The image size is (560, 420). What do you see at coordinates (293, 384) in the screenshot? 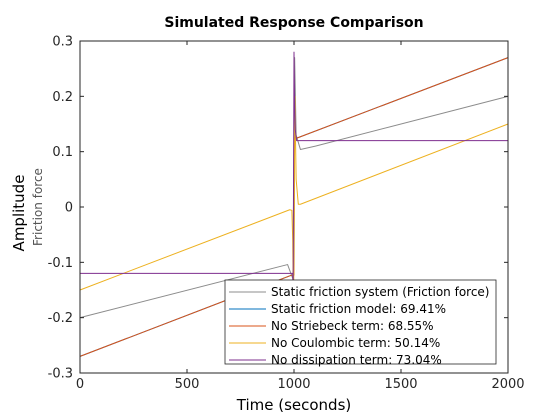
I see `x-tick-label: 1000` at bounding box center [293, 384].